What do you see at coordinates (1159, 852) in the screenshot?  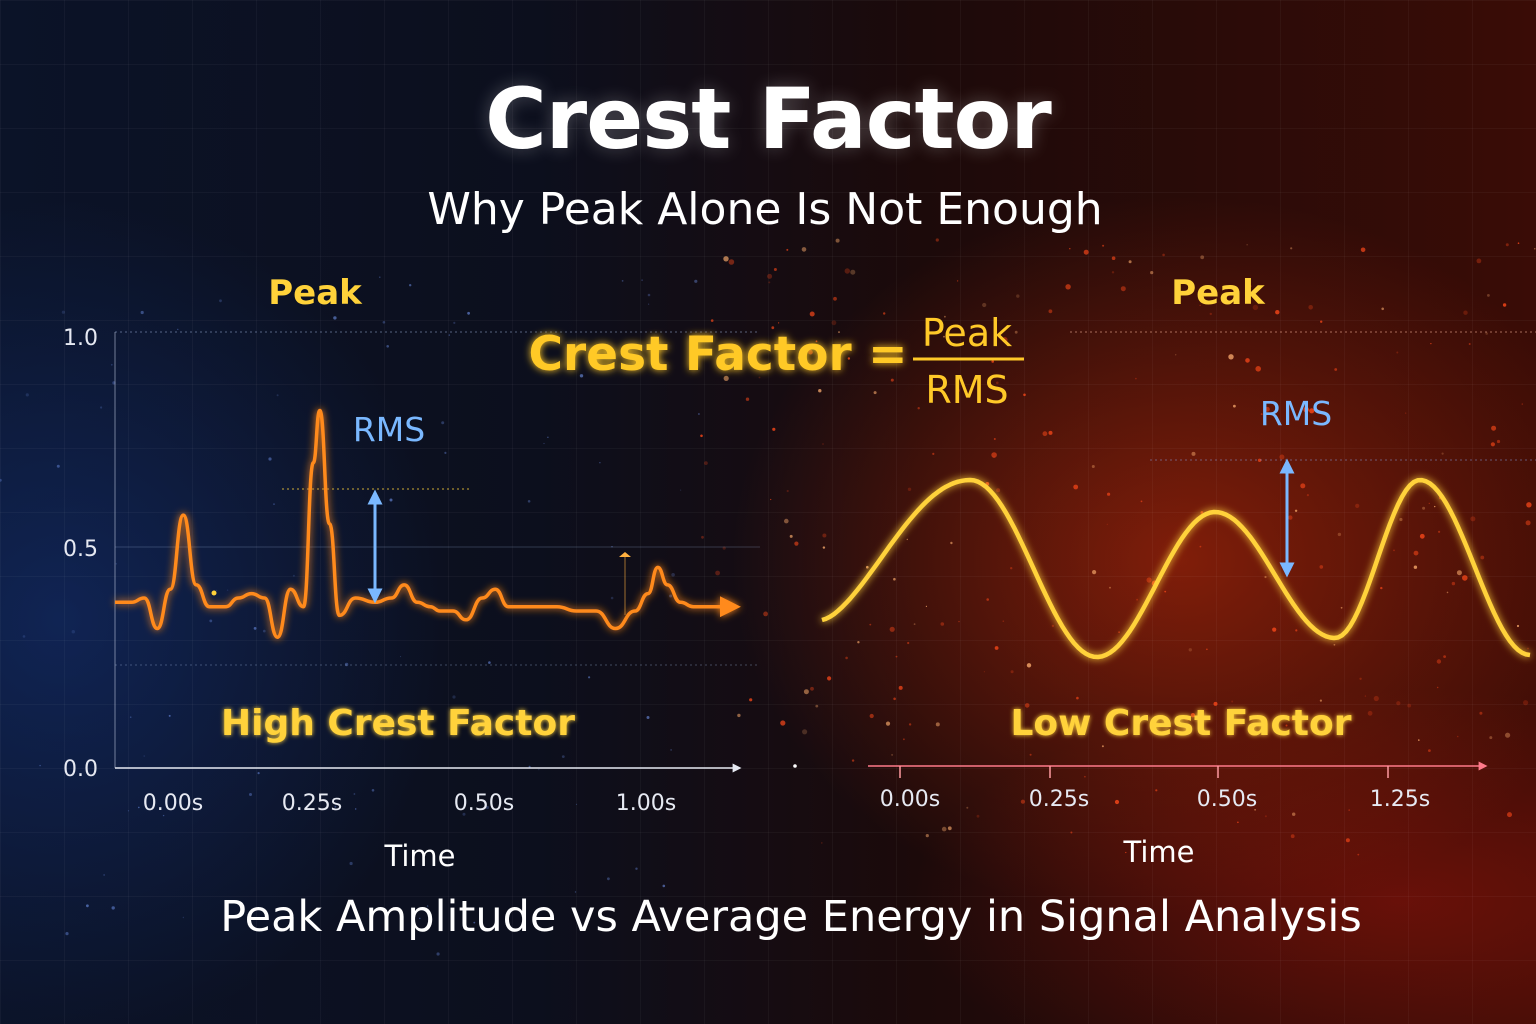 I see `right-x-axis-label: Time` at bounding box center [1159, 852].